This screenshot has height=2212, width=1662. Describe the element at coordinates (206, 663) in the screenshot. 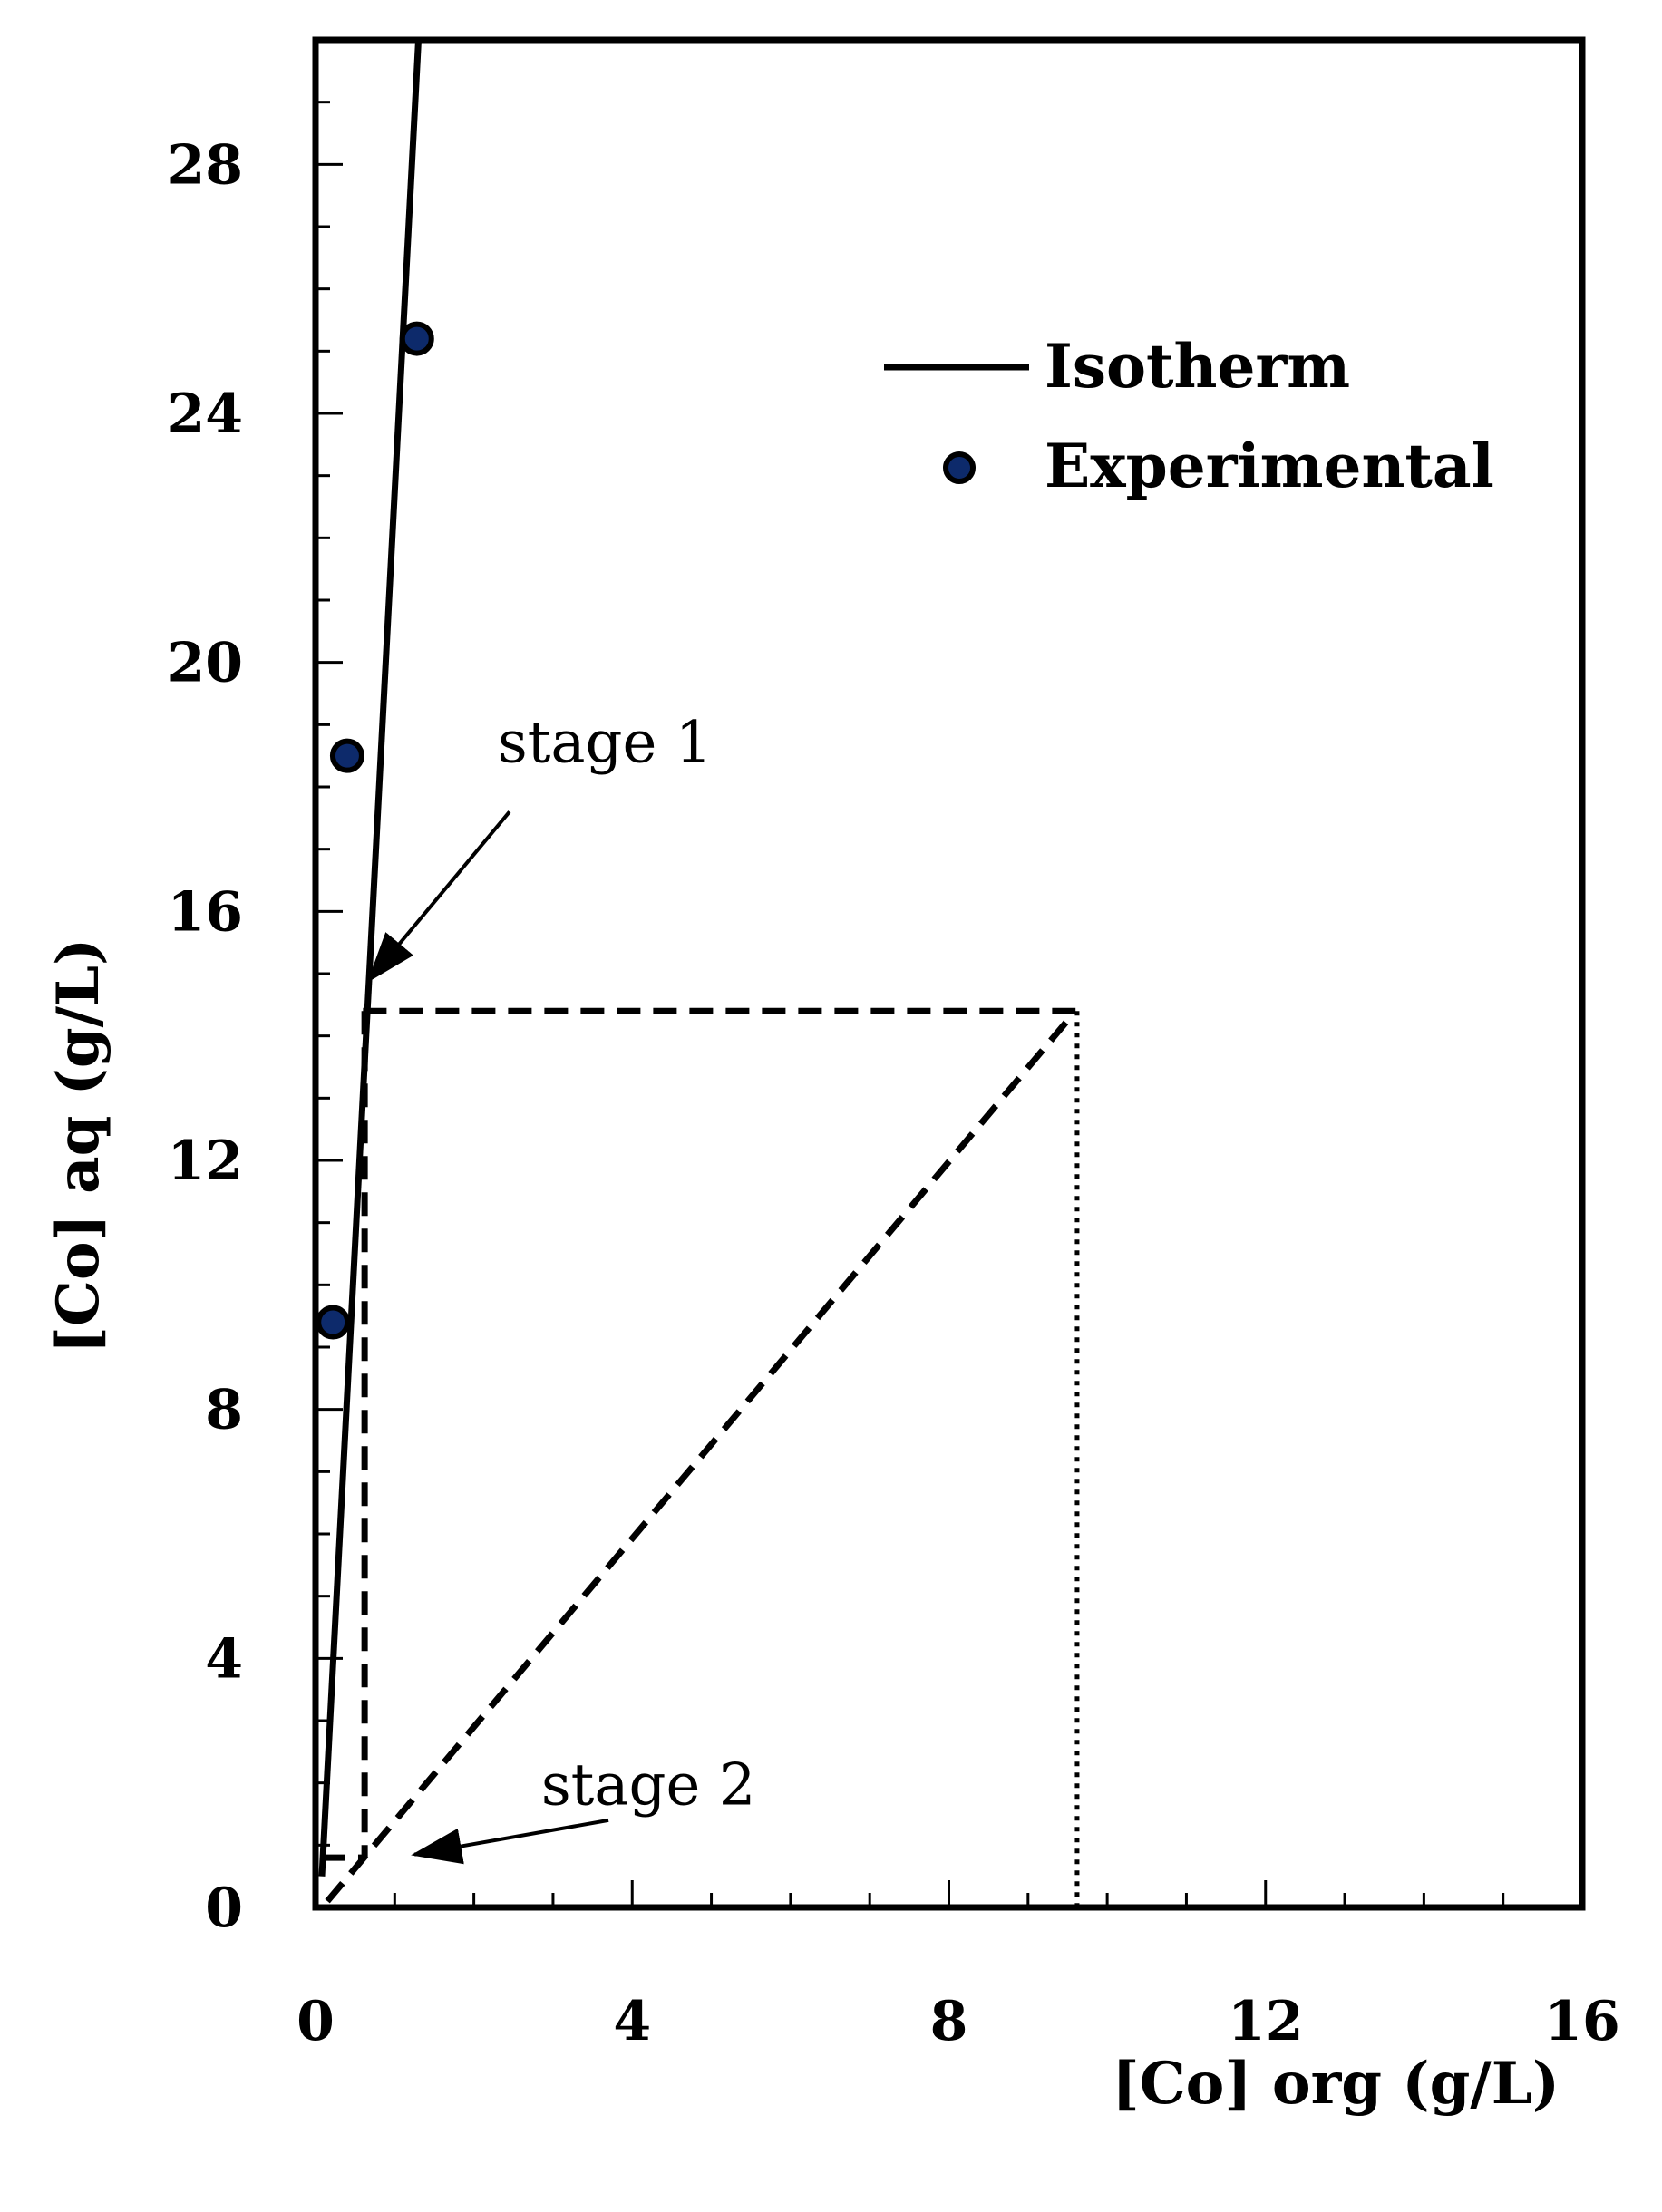

I see `y-tick-label: 20` at that location.